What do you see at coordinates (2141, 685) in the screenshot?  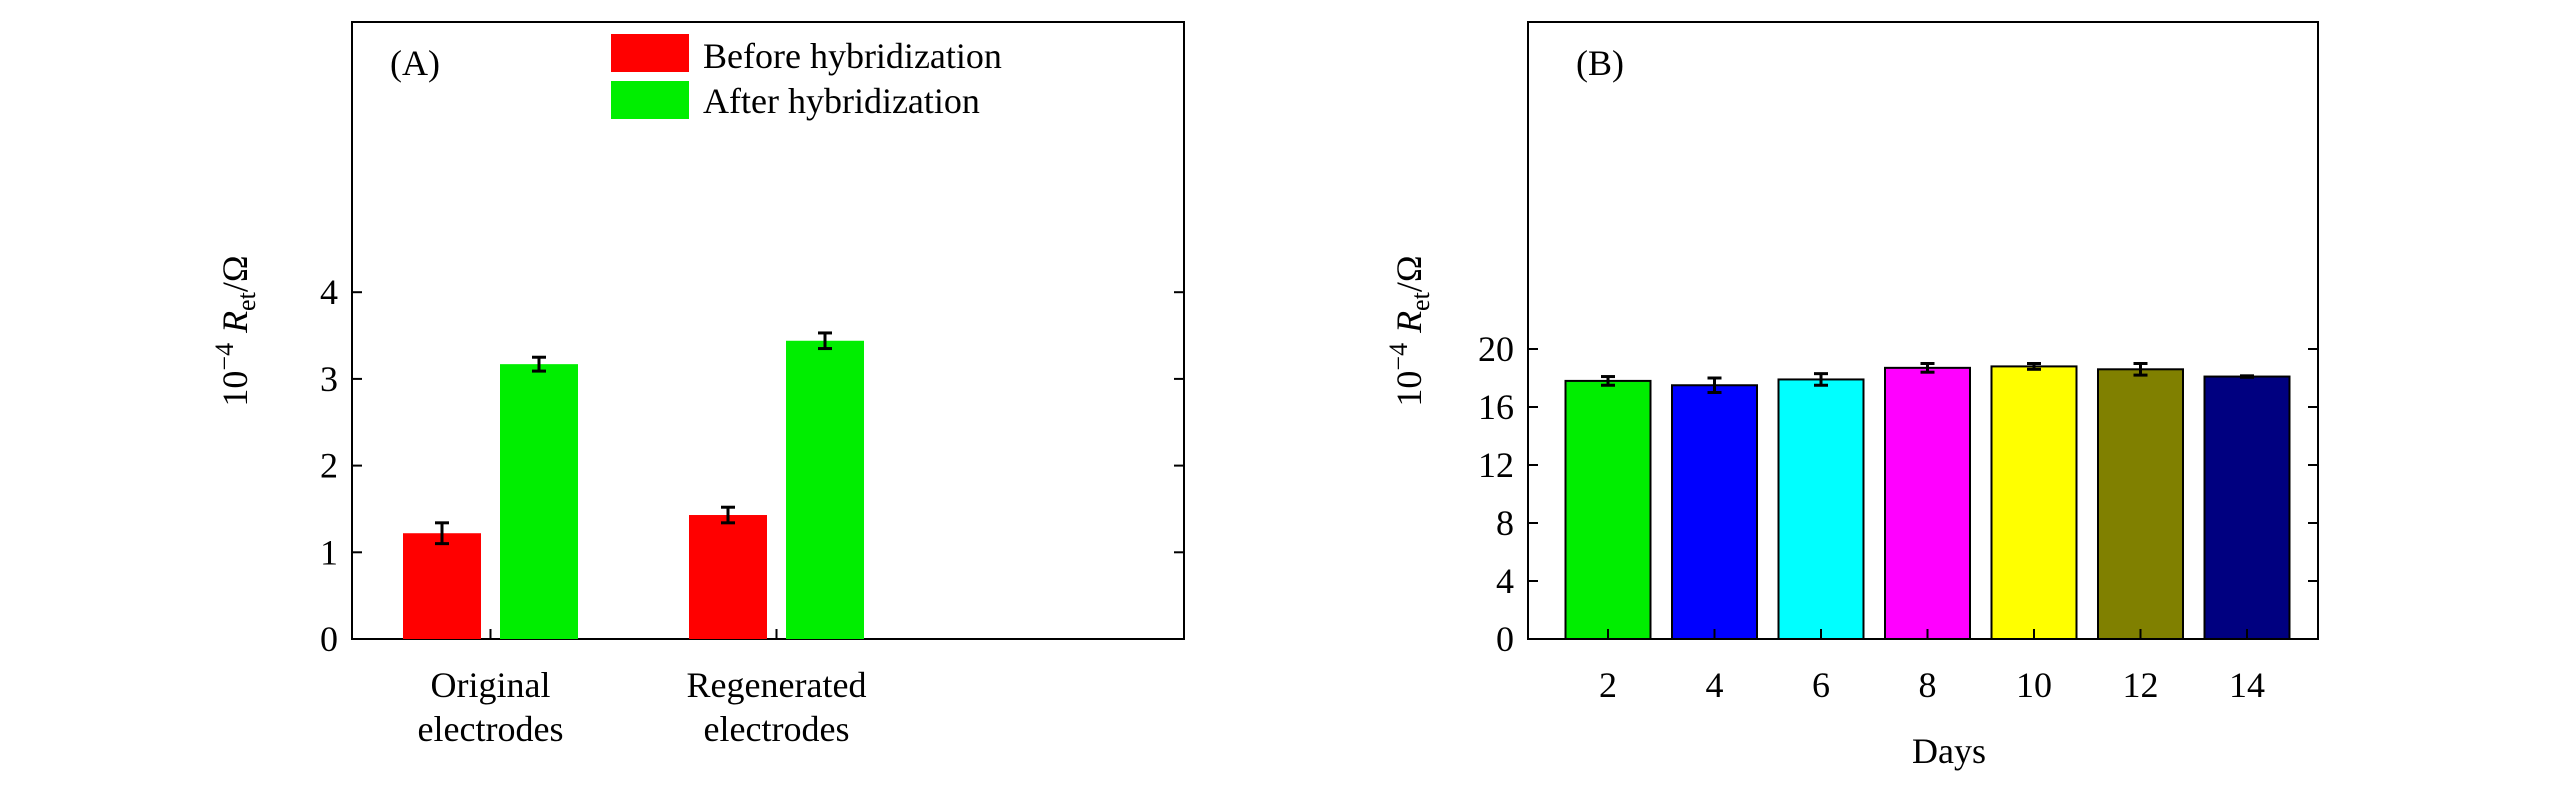 I see `panel-b-x-tick-label-12: 12` at bounding box center [2141, 685].